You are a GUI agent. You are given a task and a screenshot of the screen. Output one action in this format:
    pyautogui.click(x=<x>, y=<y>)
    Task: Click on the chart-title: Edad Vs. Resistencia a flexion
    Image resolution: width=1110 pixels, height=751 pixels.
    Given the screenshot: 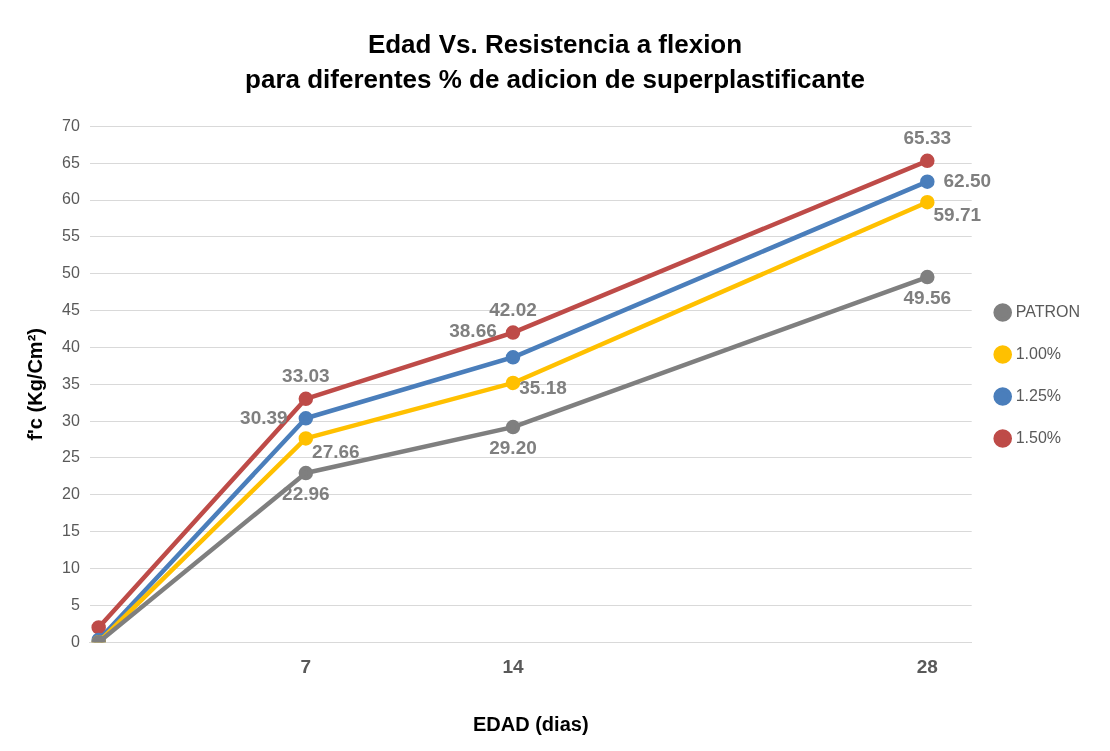 What is the action you would take?
    pyautogui.click(x=555, y=43)
    